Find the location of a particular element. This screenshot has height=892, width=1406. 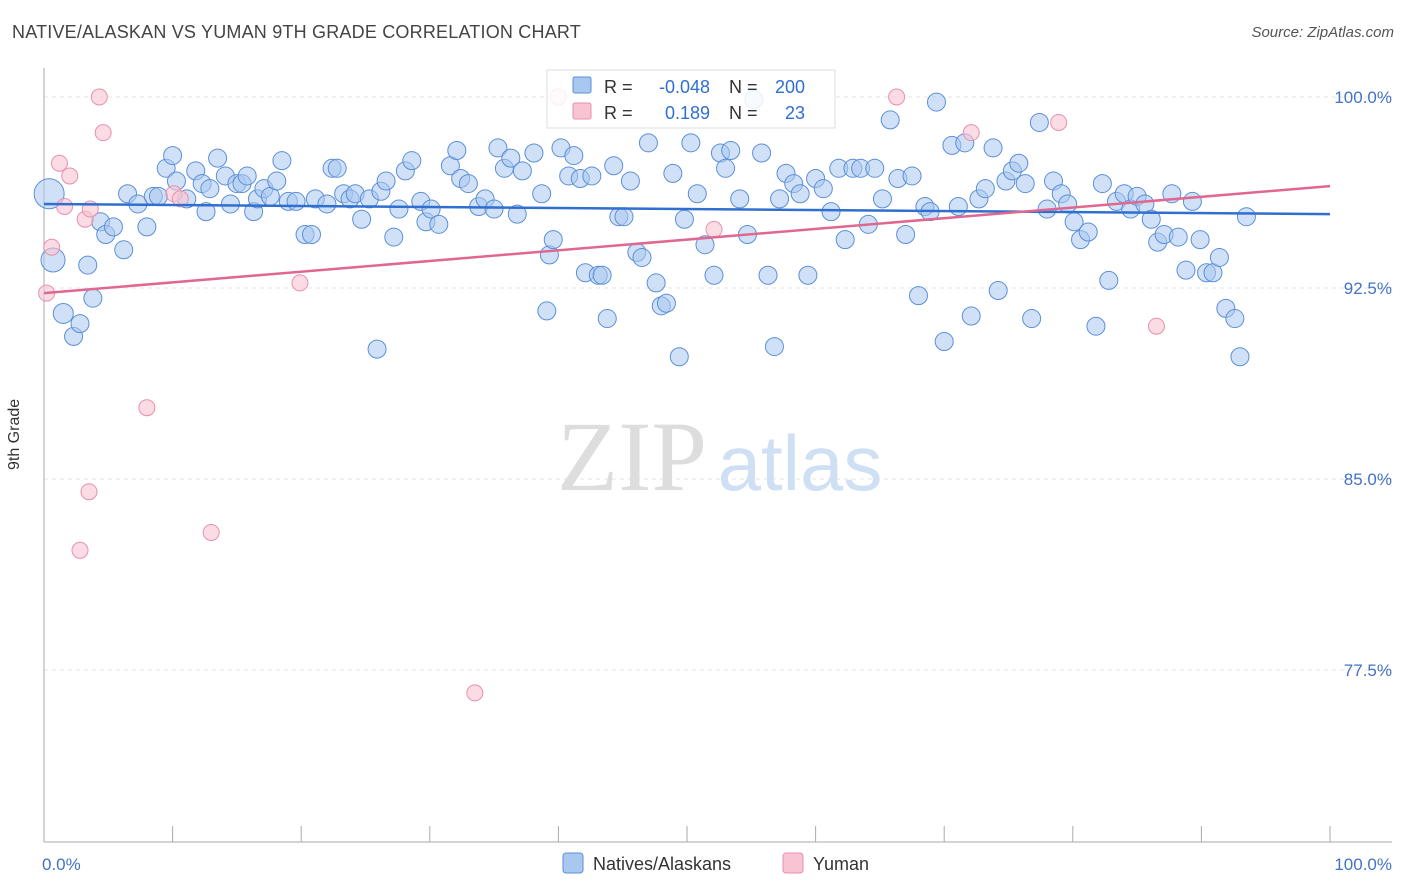

legend-n-value-1: 200 is located at coordinates (790, 87).